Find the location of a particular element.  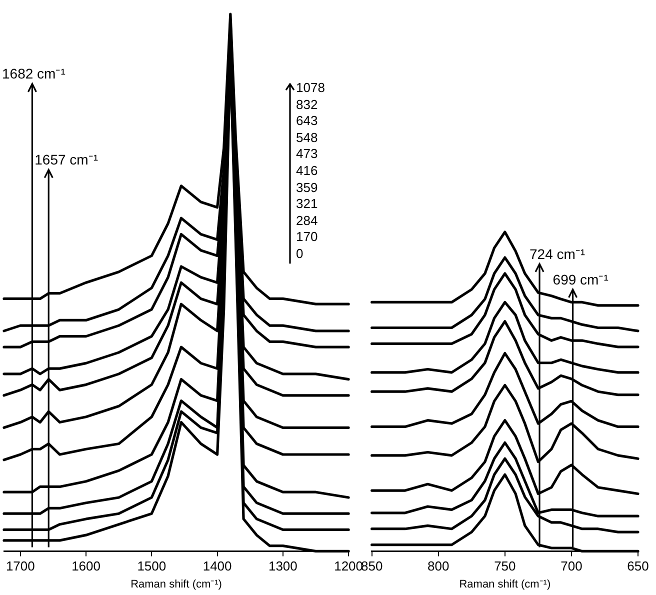

x-tick-label: 1200 is located at coordinates (348, 566).